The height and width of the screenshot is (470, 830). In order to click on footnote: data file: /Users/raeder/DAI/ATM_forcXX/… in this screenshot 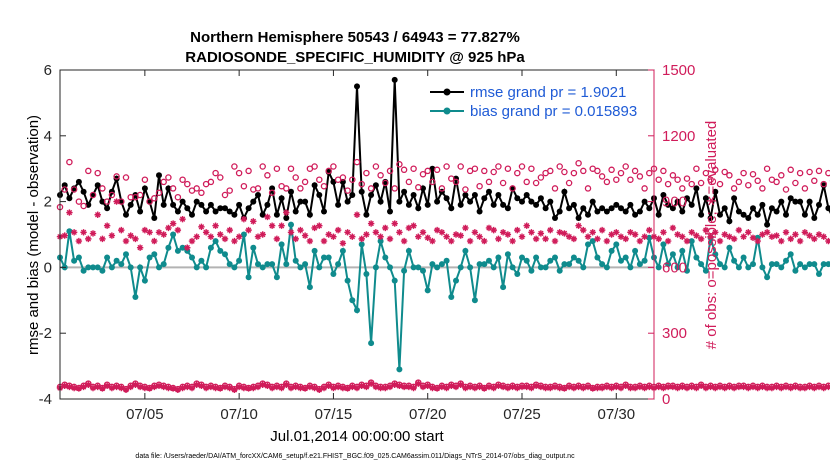, I will do `click(355, 456)`.